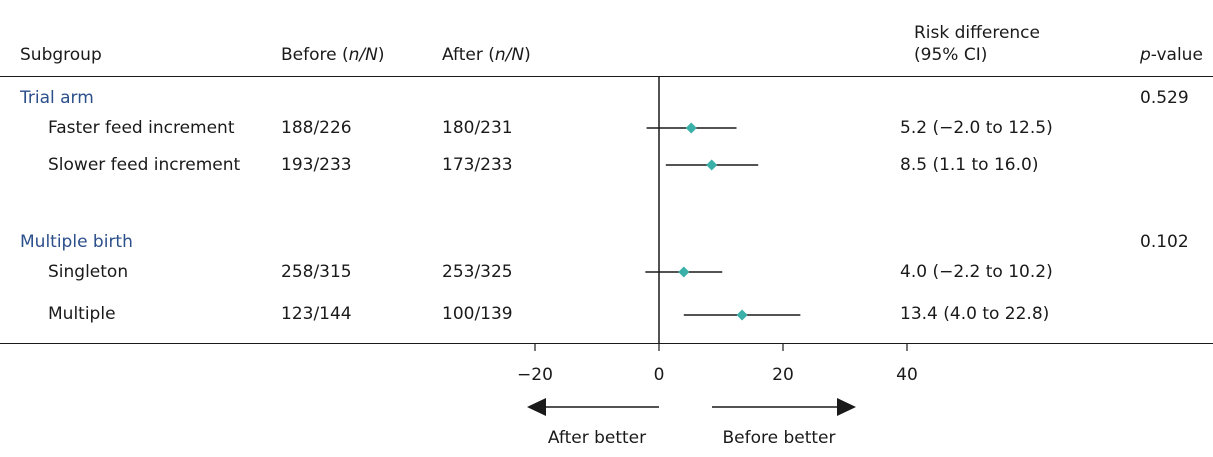 This screenshot has width=1213, height=457. What do you see at coordinates (1164, 242) in the screenshot?
I see `group-pvalue: 0.102` at bounding box center [1164, 242].